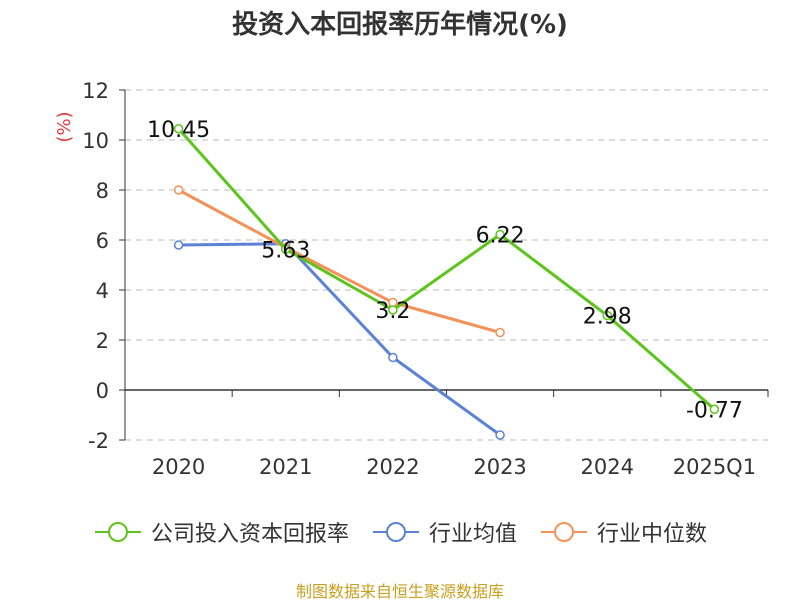 This screenshot has width=800, height=602. I want to click on y-tick-label: 4, so click(102, 291).